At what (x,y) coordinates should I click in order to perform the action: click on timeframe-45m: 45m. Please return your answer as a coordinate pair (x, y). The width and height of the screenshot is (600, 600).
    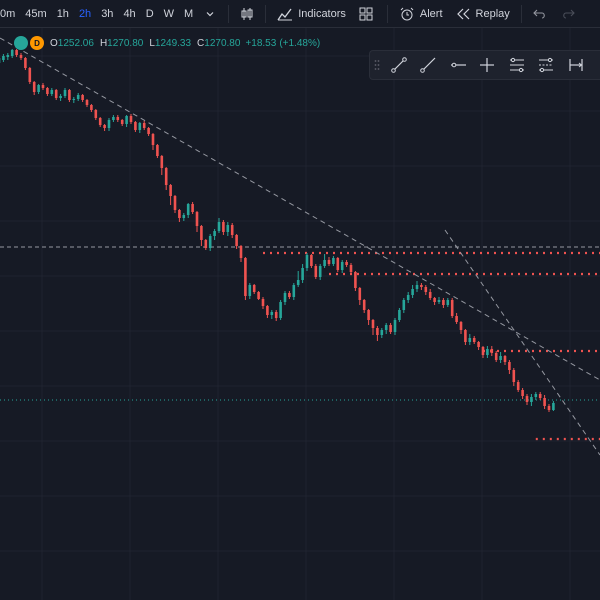
    Looking at the image, I should click on (36, 13).